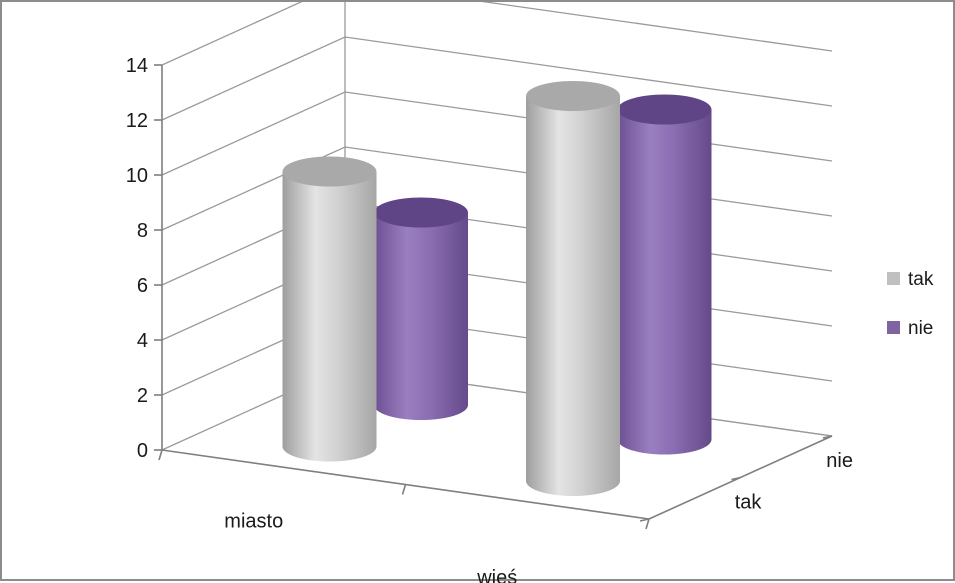  Describe the element at coordinates (370, 546) in the screenshot. I see `category-labels: miasto wieś` at that location.